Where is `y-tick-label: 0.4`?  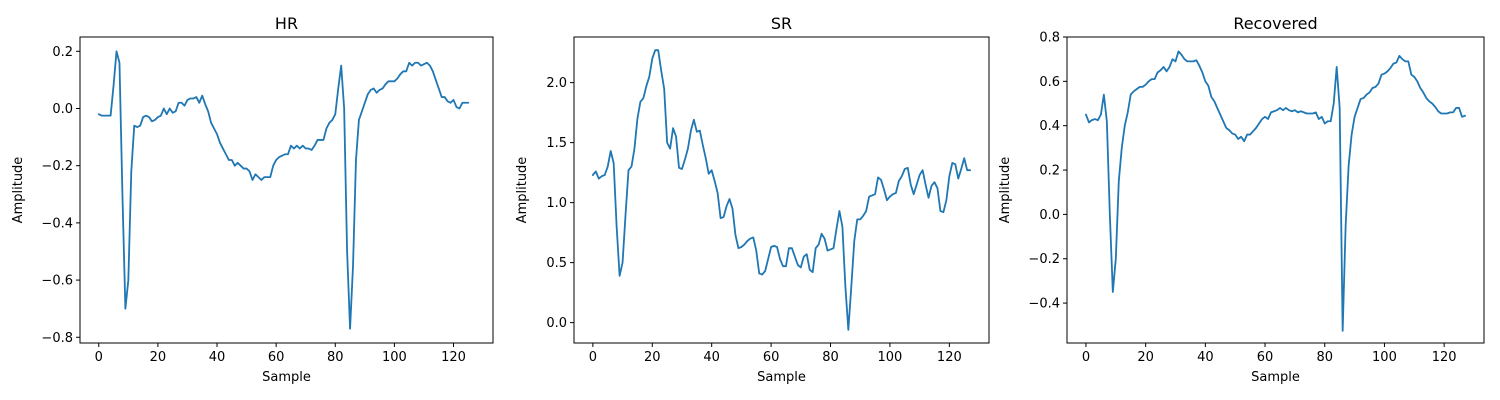
y-tick-label: 0.4 is located at coordinates (1049, 126).